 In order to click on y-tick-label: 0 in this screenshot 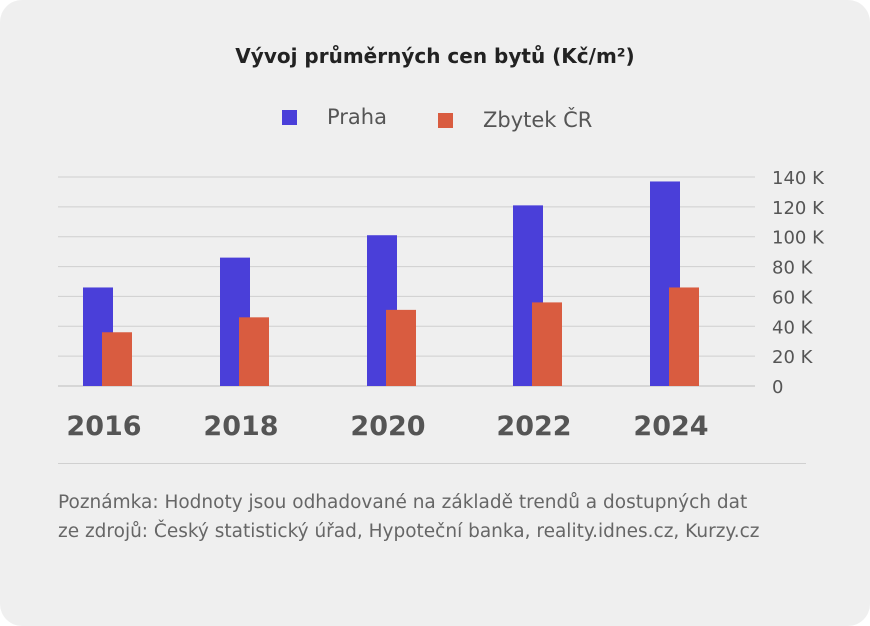, I will do `click(777, 387)`.